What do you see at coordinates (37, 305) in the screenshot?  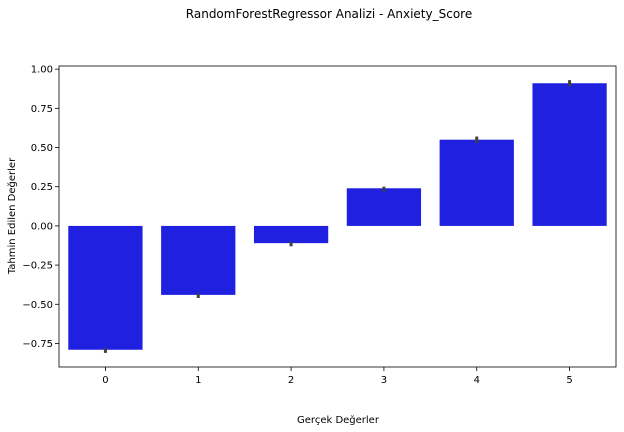 I see `y-tick-label: −0.50` at bounding box center [37, 305].